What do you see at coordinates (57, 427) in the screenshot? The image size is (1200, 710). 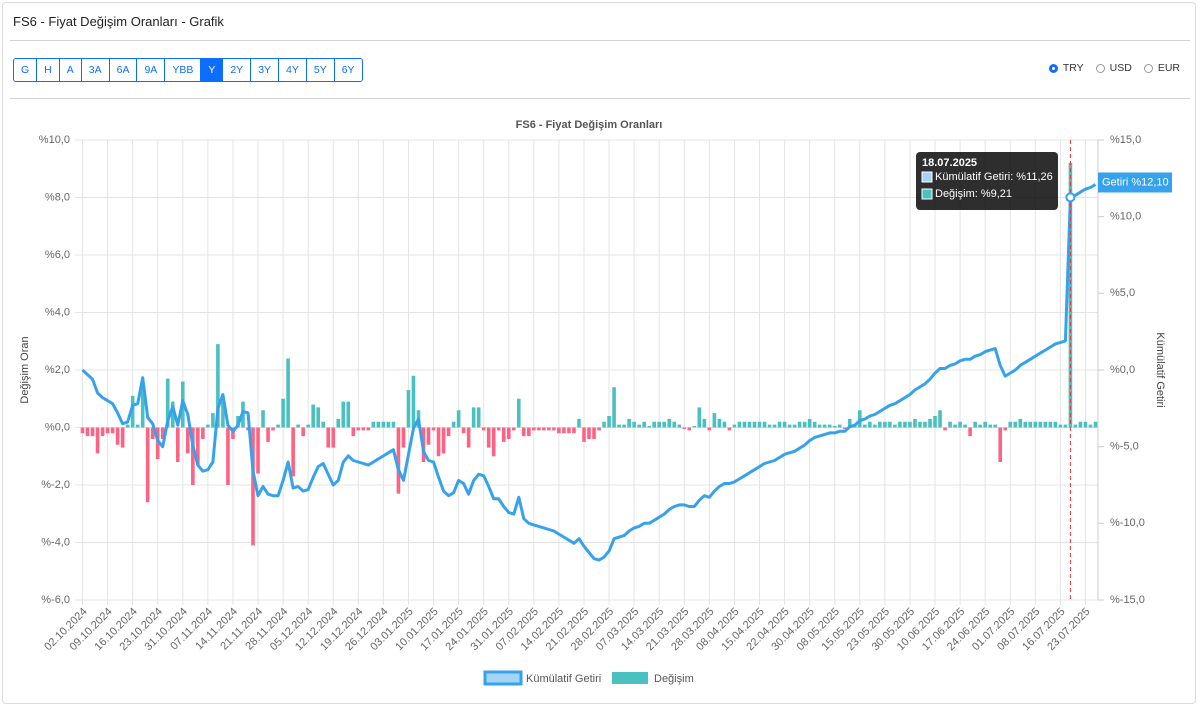 I see `y-tick-label: %0,0` at bounding box center [57, 427].